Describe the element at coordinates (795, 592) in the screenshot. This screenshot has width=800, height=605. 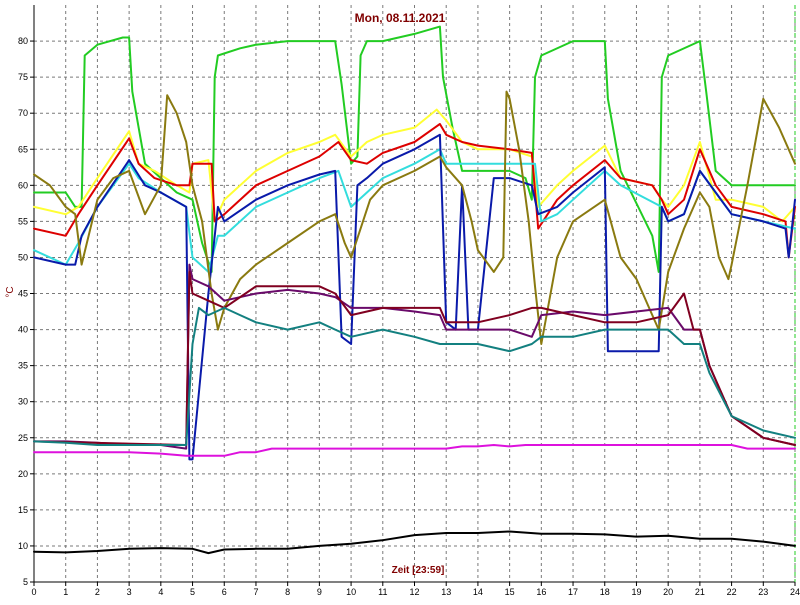
I see `x-tick-label: 24` at that location.